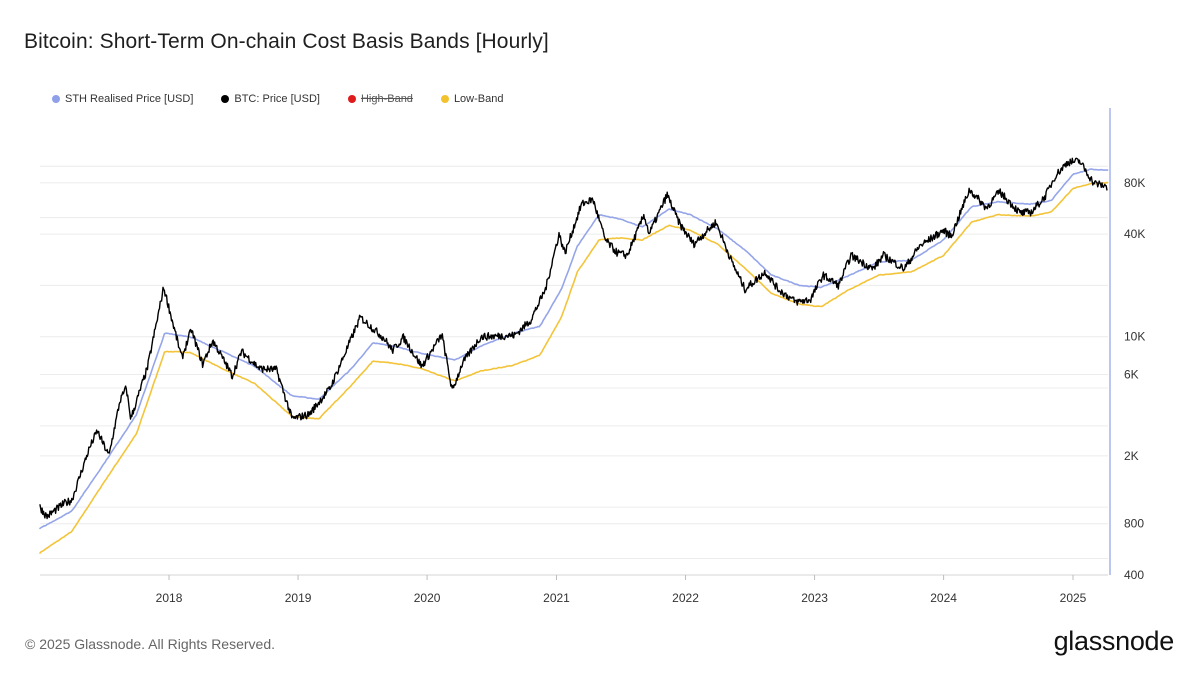 The image size is (1200, 675). I want to click on x-tick-label: 2023, so click(814, 598).